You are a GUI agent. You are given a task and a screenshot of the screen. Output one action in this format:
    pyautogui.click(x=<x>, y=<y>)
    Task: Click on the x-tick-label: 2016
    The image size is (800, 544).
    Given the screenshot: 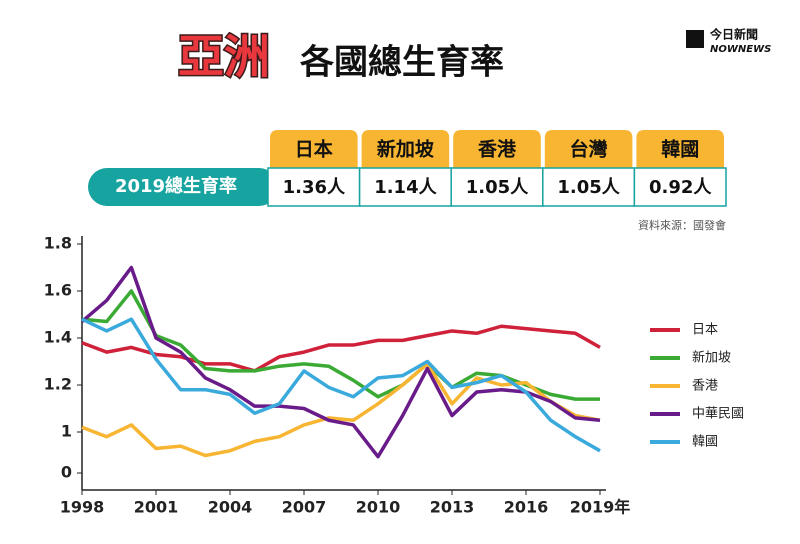 What is the action you would take?
    pyautogui.click(x=526, y=507)
    